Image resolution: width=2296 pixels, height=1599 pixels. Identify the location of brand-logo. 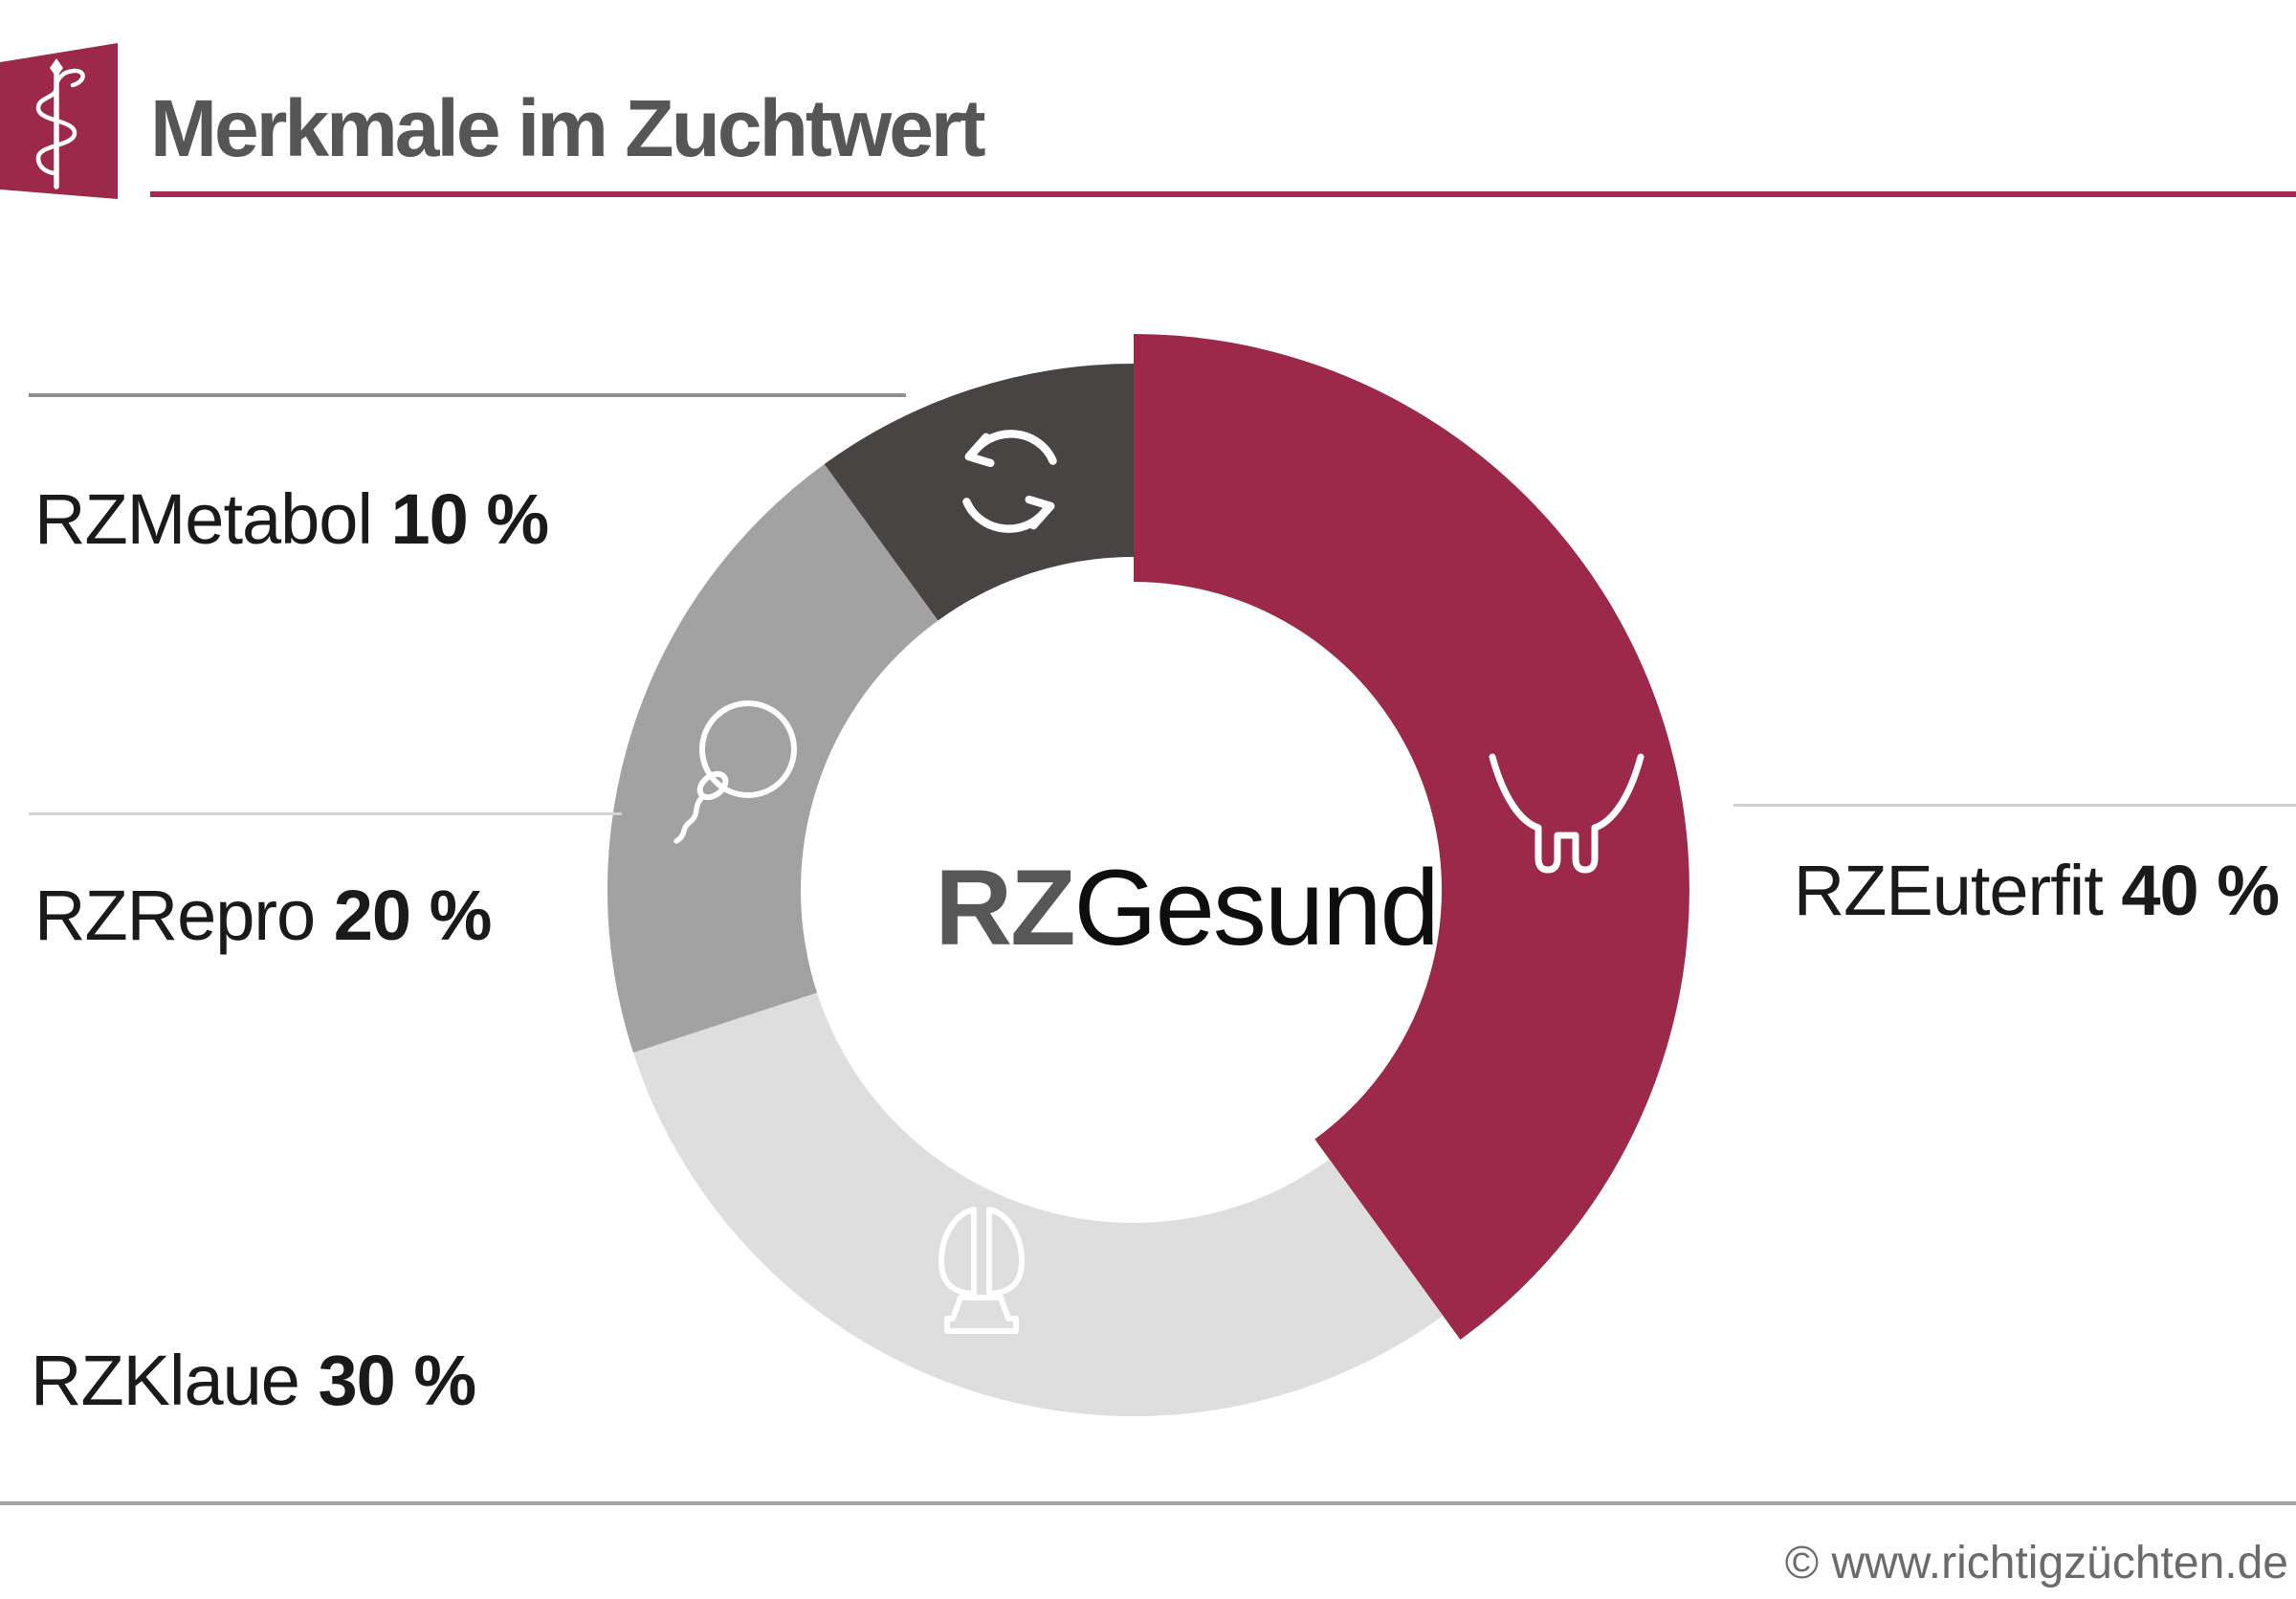
(59, 121).